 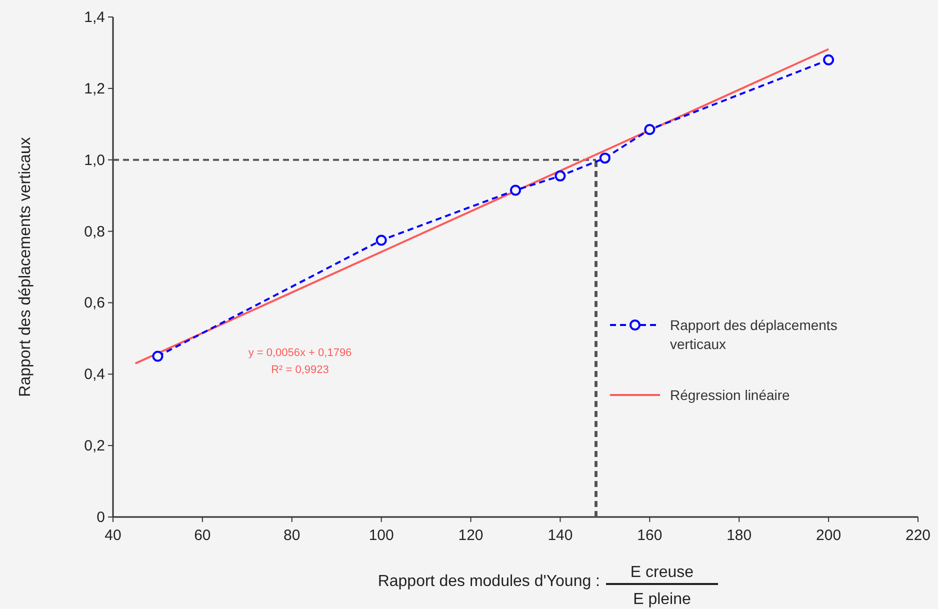 What do you see at coordinates (662, 572) in the screenshot?
I see `text: E creuse` at bounding box center [662, 572].